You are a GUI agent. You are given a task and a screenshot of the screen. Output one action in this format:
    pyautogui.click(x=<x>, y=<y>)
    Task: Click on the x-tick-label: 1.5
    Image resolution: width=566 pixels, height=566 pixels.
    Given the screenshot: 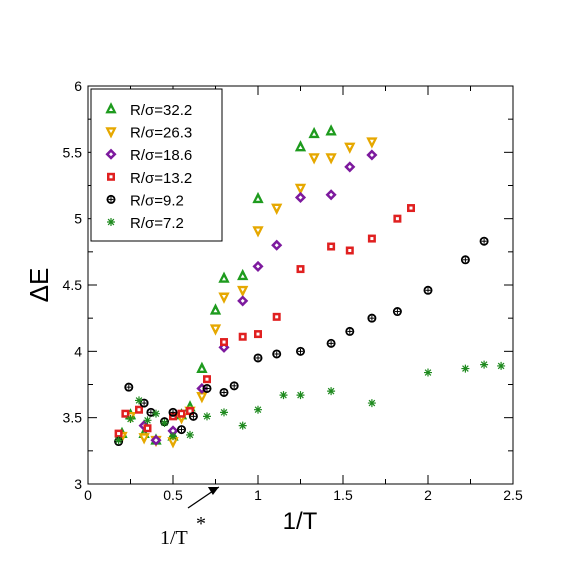 What is the action you would take?
    pyautogui.click(x=343, y=495)
    